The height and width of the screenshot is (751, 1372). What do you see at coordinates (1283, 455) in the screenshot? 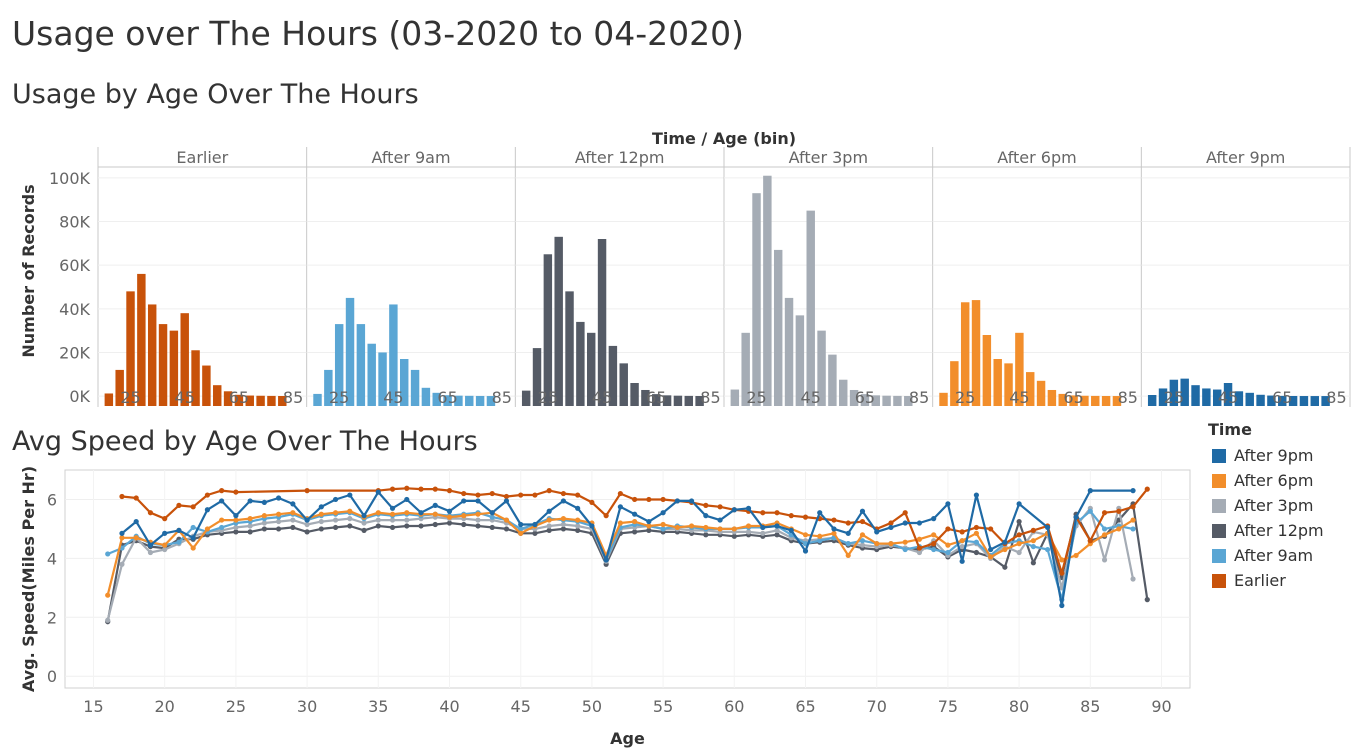
I see `legend-item: After 9pm` at bounding box center [1283, 455].